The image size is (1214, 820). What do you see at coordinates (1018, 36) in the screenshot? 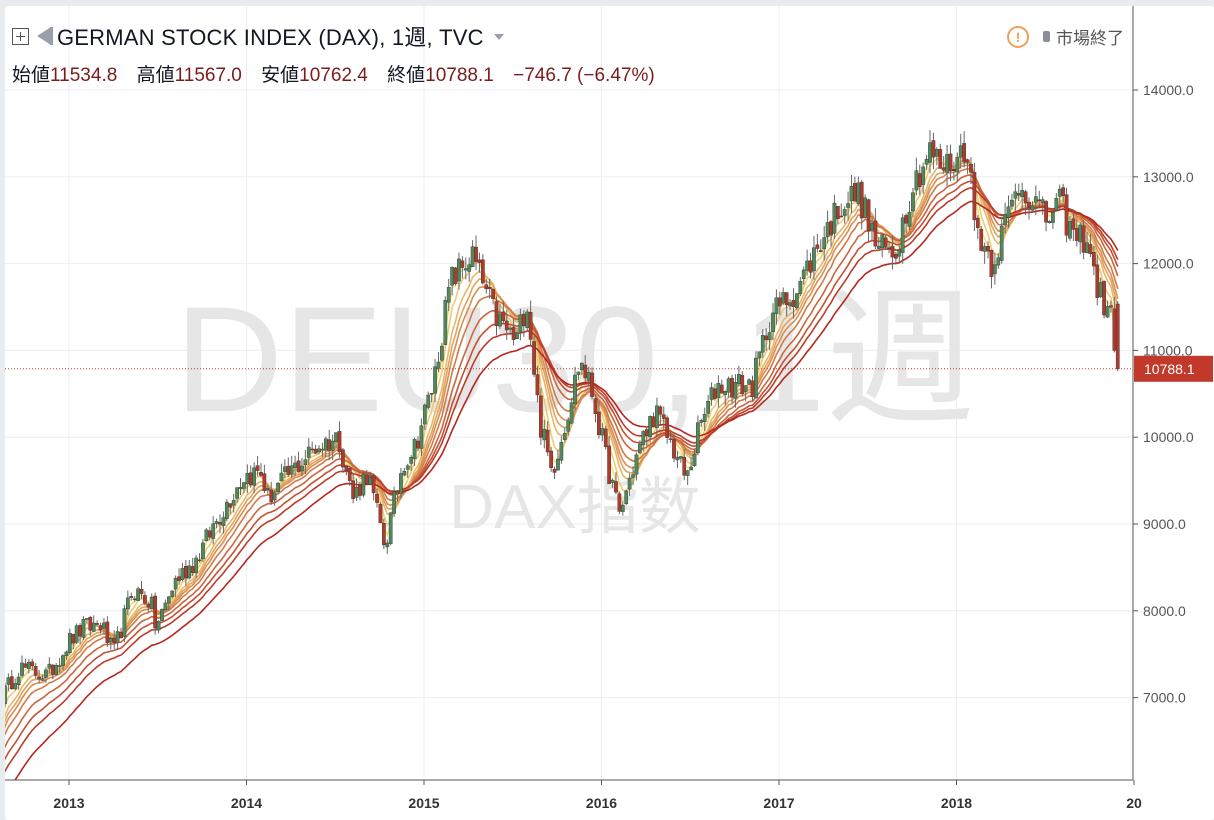
I see `alert-icon: !` at bounding box center [1018, 36].